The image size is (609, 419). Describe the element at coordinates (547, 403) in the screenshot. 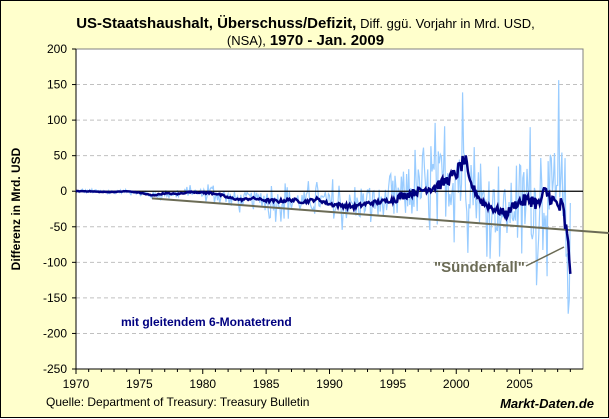

I see `brand-logo: Markt-Daten.de` at that location.